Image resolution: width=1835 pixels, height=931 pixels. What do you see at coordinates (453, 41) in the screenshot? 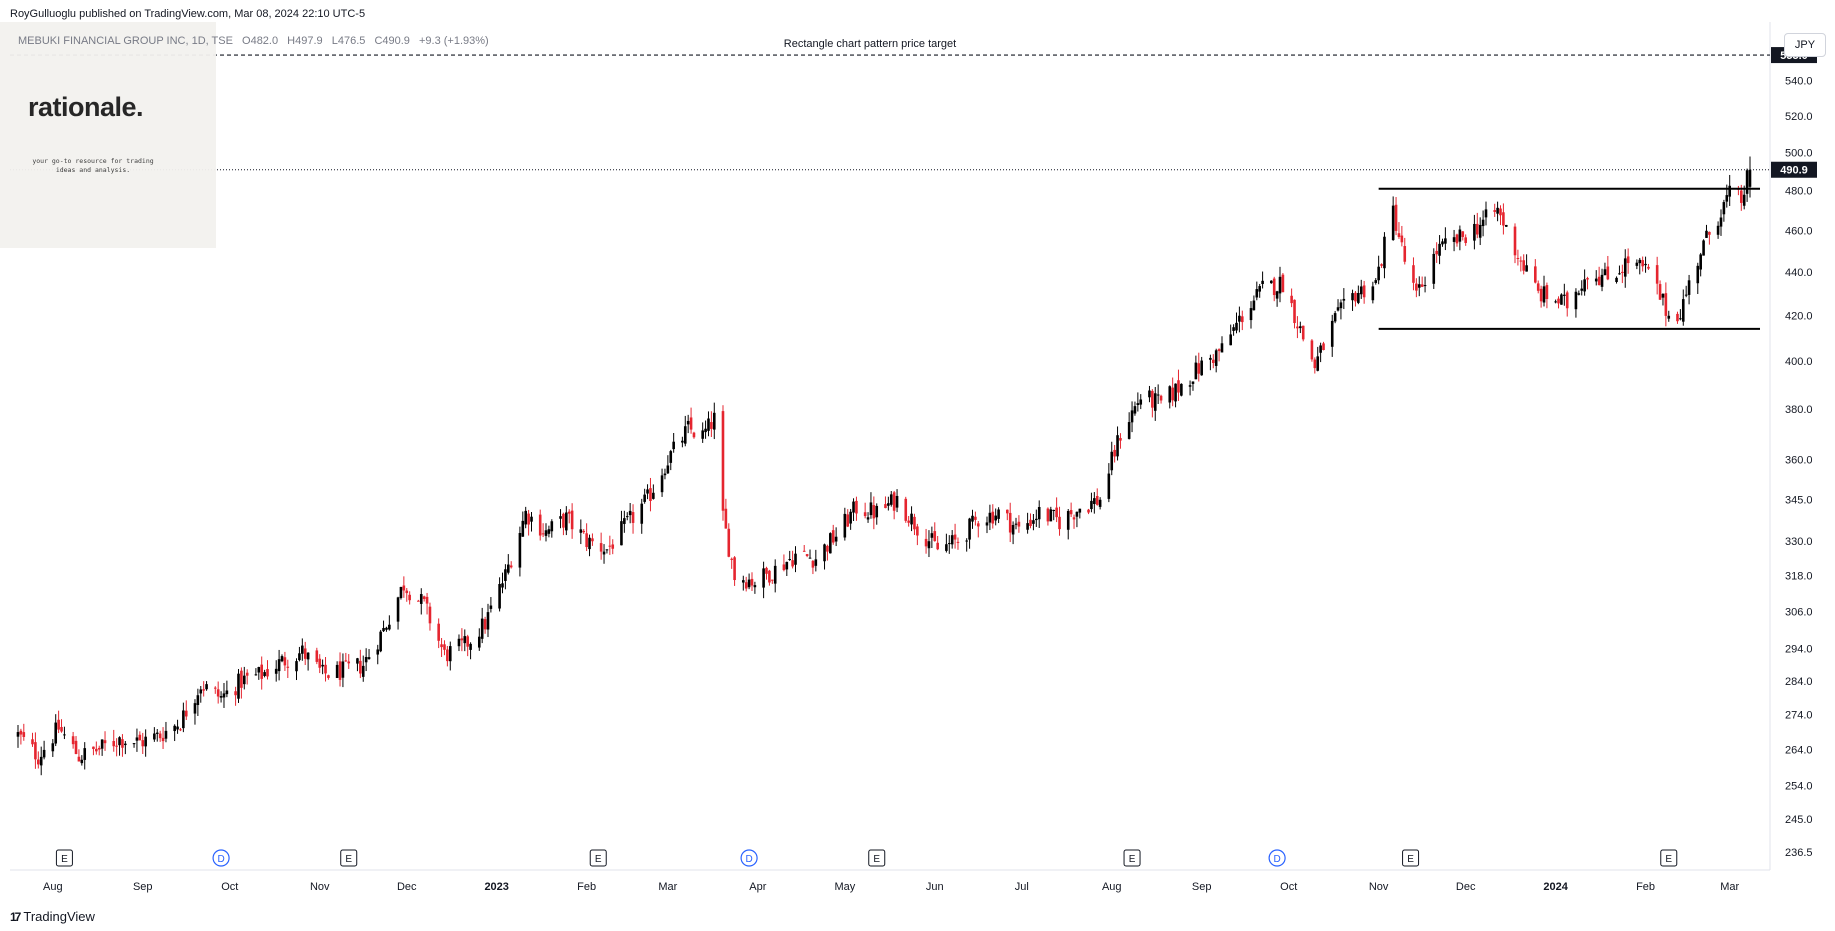
I see `legend-change: +9.3 (+1.93%)` at bounding box center [453, 41].